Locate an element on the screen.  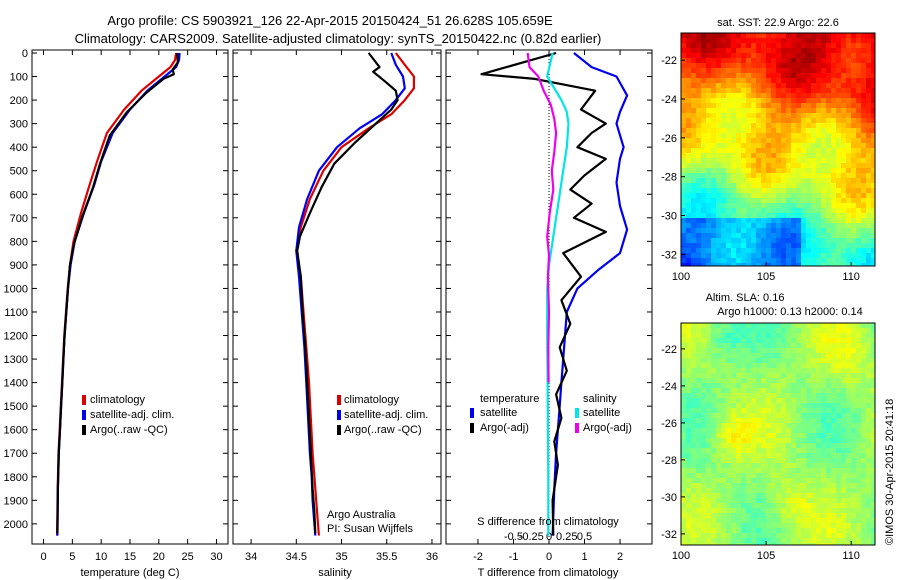
legend-swatch-argo is located at coordinates (339, 430).